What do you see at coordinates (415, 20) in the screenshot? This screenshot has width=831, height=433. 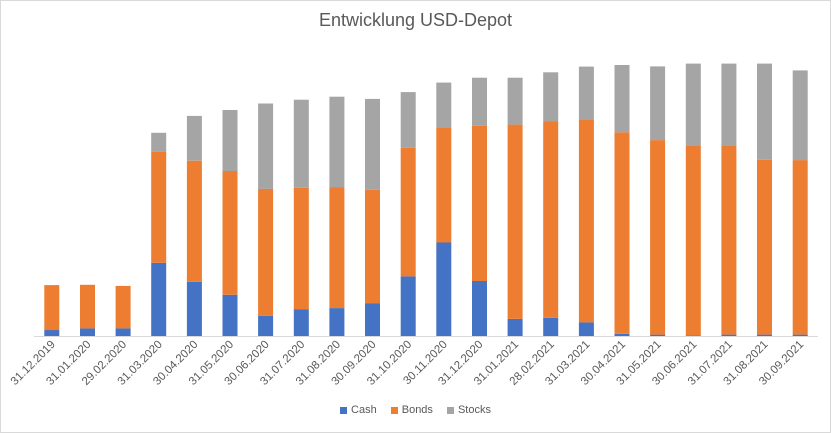 I see `chart-title: Entwicklung USD-Depot` at bounding box center [415, 20].